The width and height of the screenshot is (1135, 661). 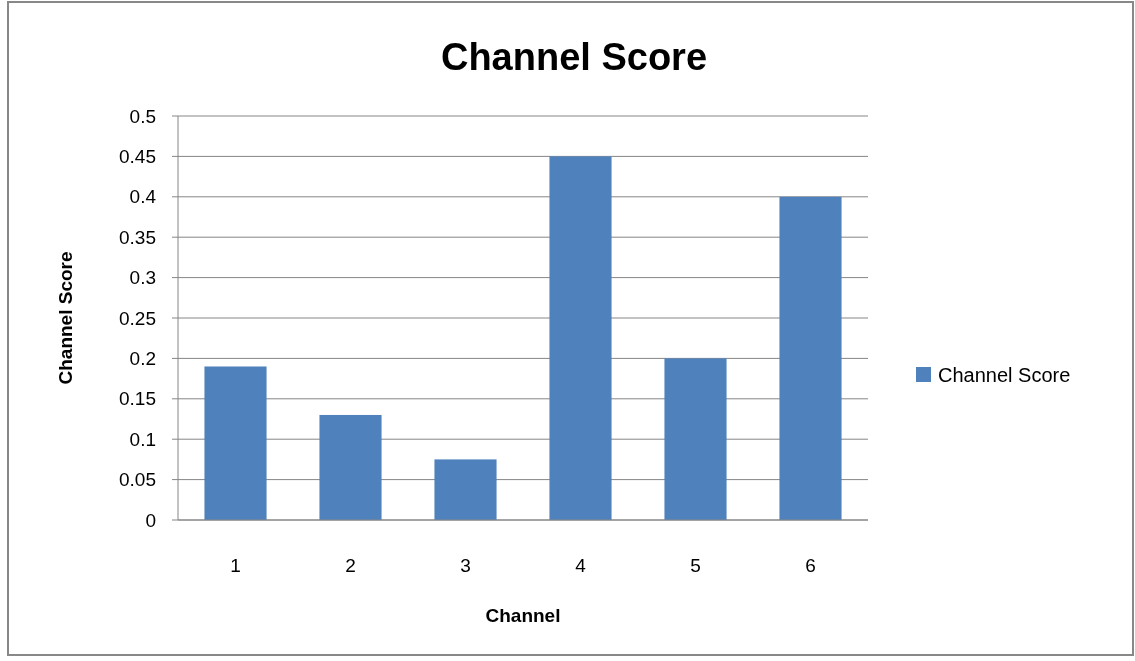 What do you see at coordinates (350, 565) in the screenshot?
I see `x-tick-label: 2` at bounding box center [350, 565].